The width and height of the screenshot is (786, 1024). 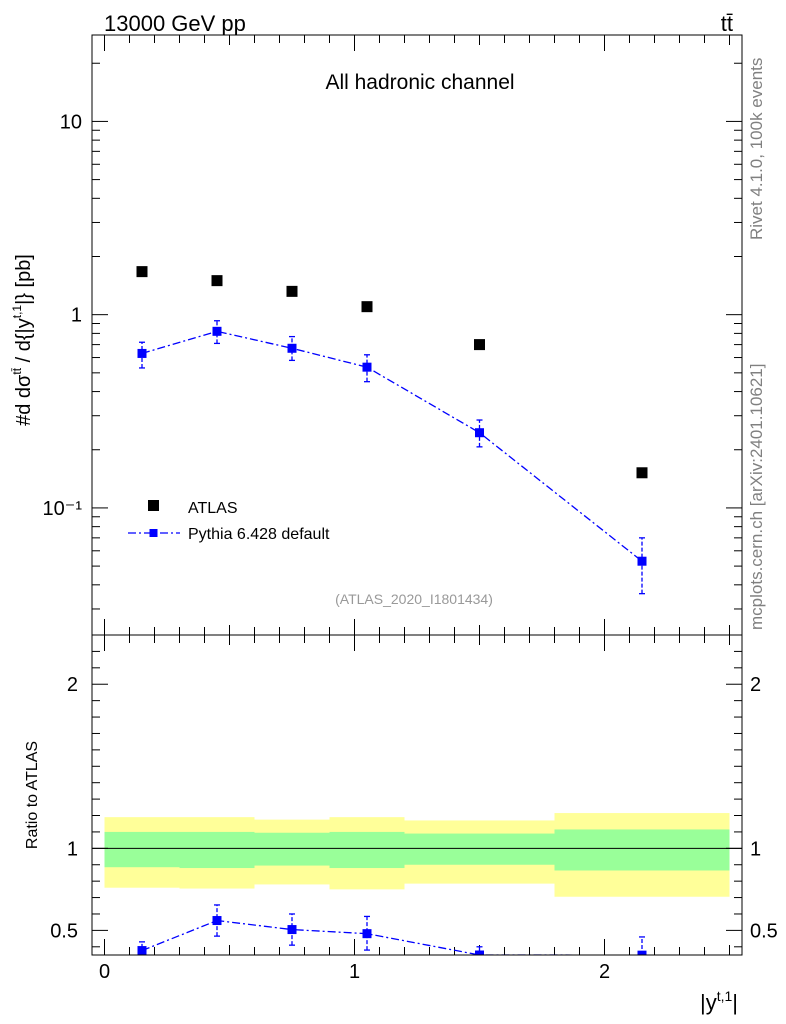 I want to click on beam-energy-label: 13000 GeV pp, so click(x=175, y=23).